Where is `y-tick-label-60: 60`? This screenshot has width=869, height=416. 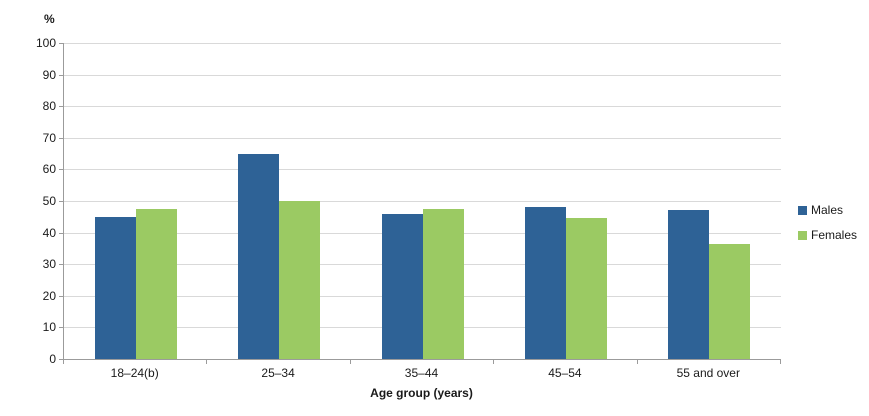
y-tick-label-60: 60 is located at coordinates (49, 169).